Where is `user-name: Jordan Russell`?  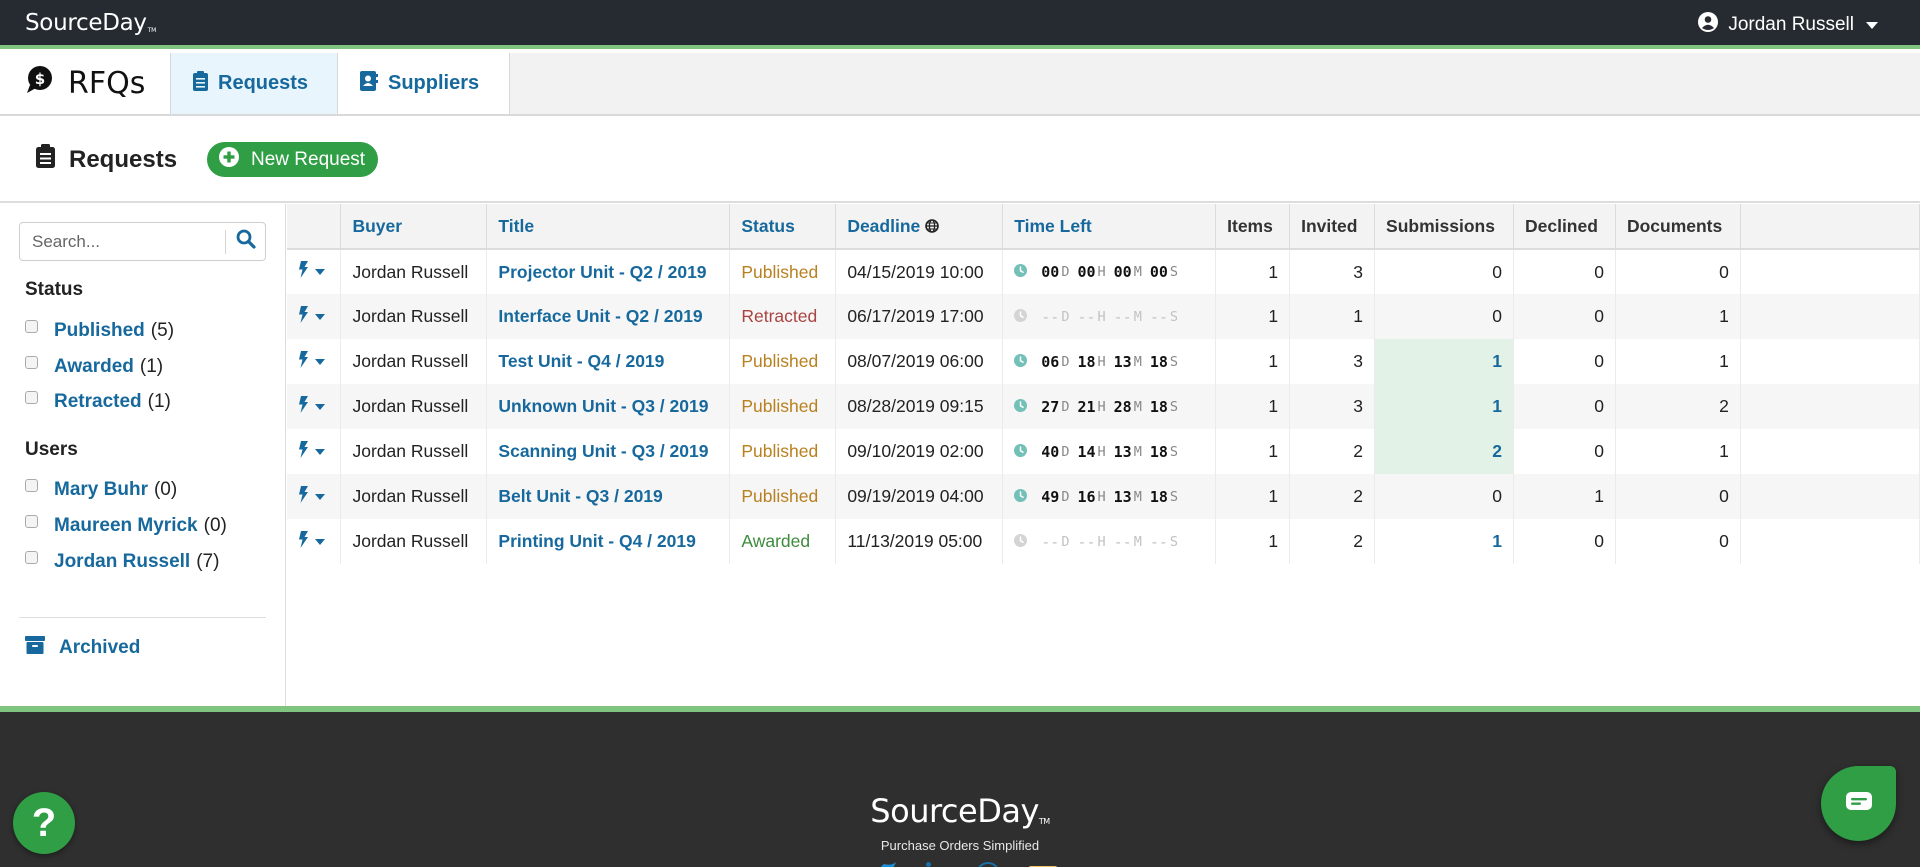
user-name: Jordan Russell is located at coordinates (1791, 24).